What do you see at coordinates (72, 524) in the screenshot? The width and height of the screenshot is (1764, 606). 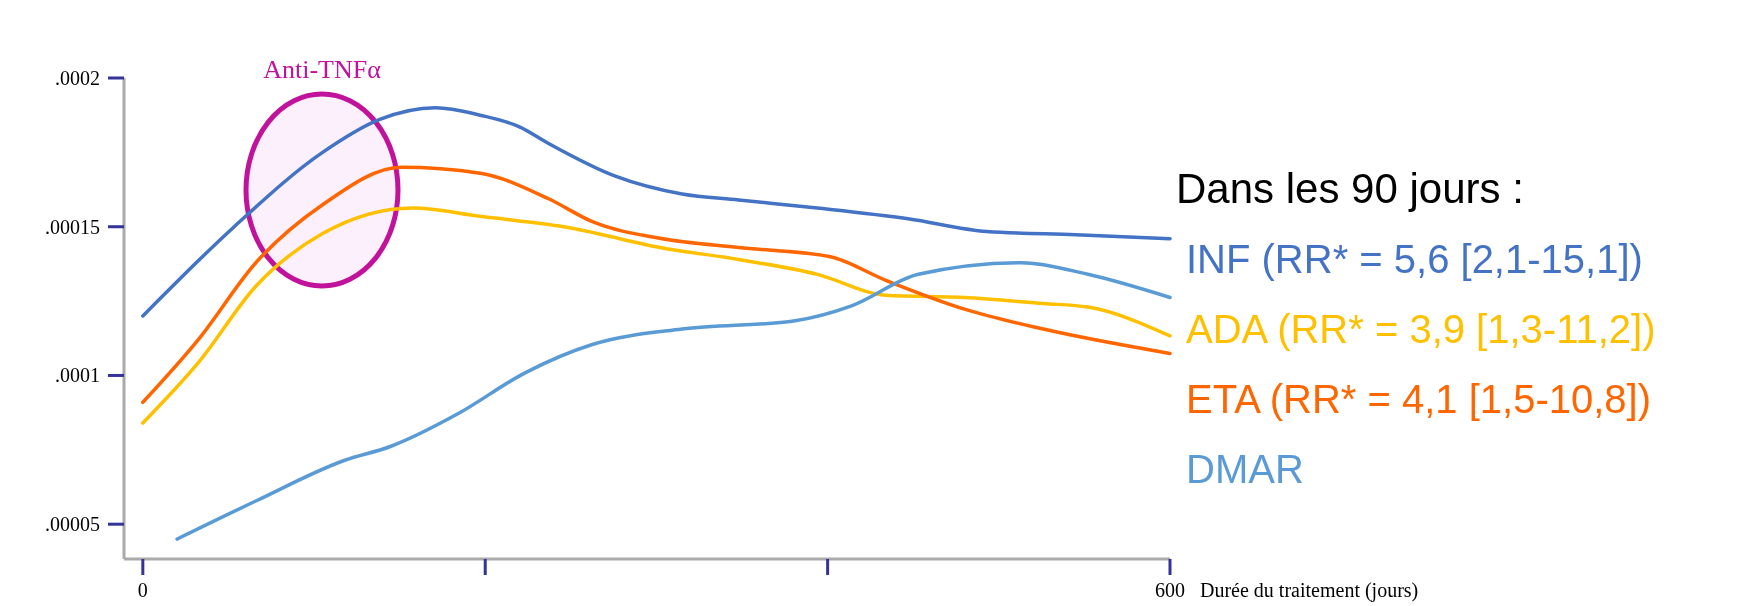 I see `y-tick-label: .00005` at bounding box center [72, 524].